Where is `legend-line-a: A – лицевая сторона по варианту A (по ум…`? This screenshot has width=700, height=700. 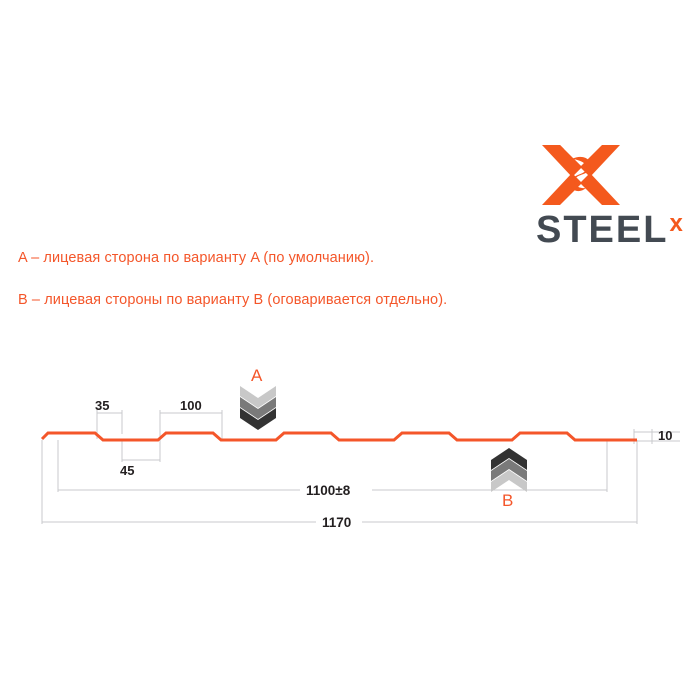
legend-line-a: A – лицевая сторона по варианту A (по ум… is located at coordinates (196, 258).